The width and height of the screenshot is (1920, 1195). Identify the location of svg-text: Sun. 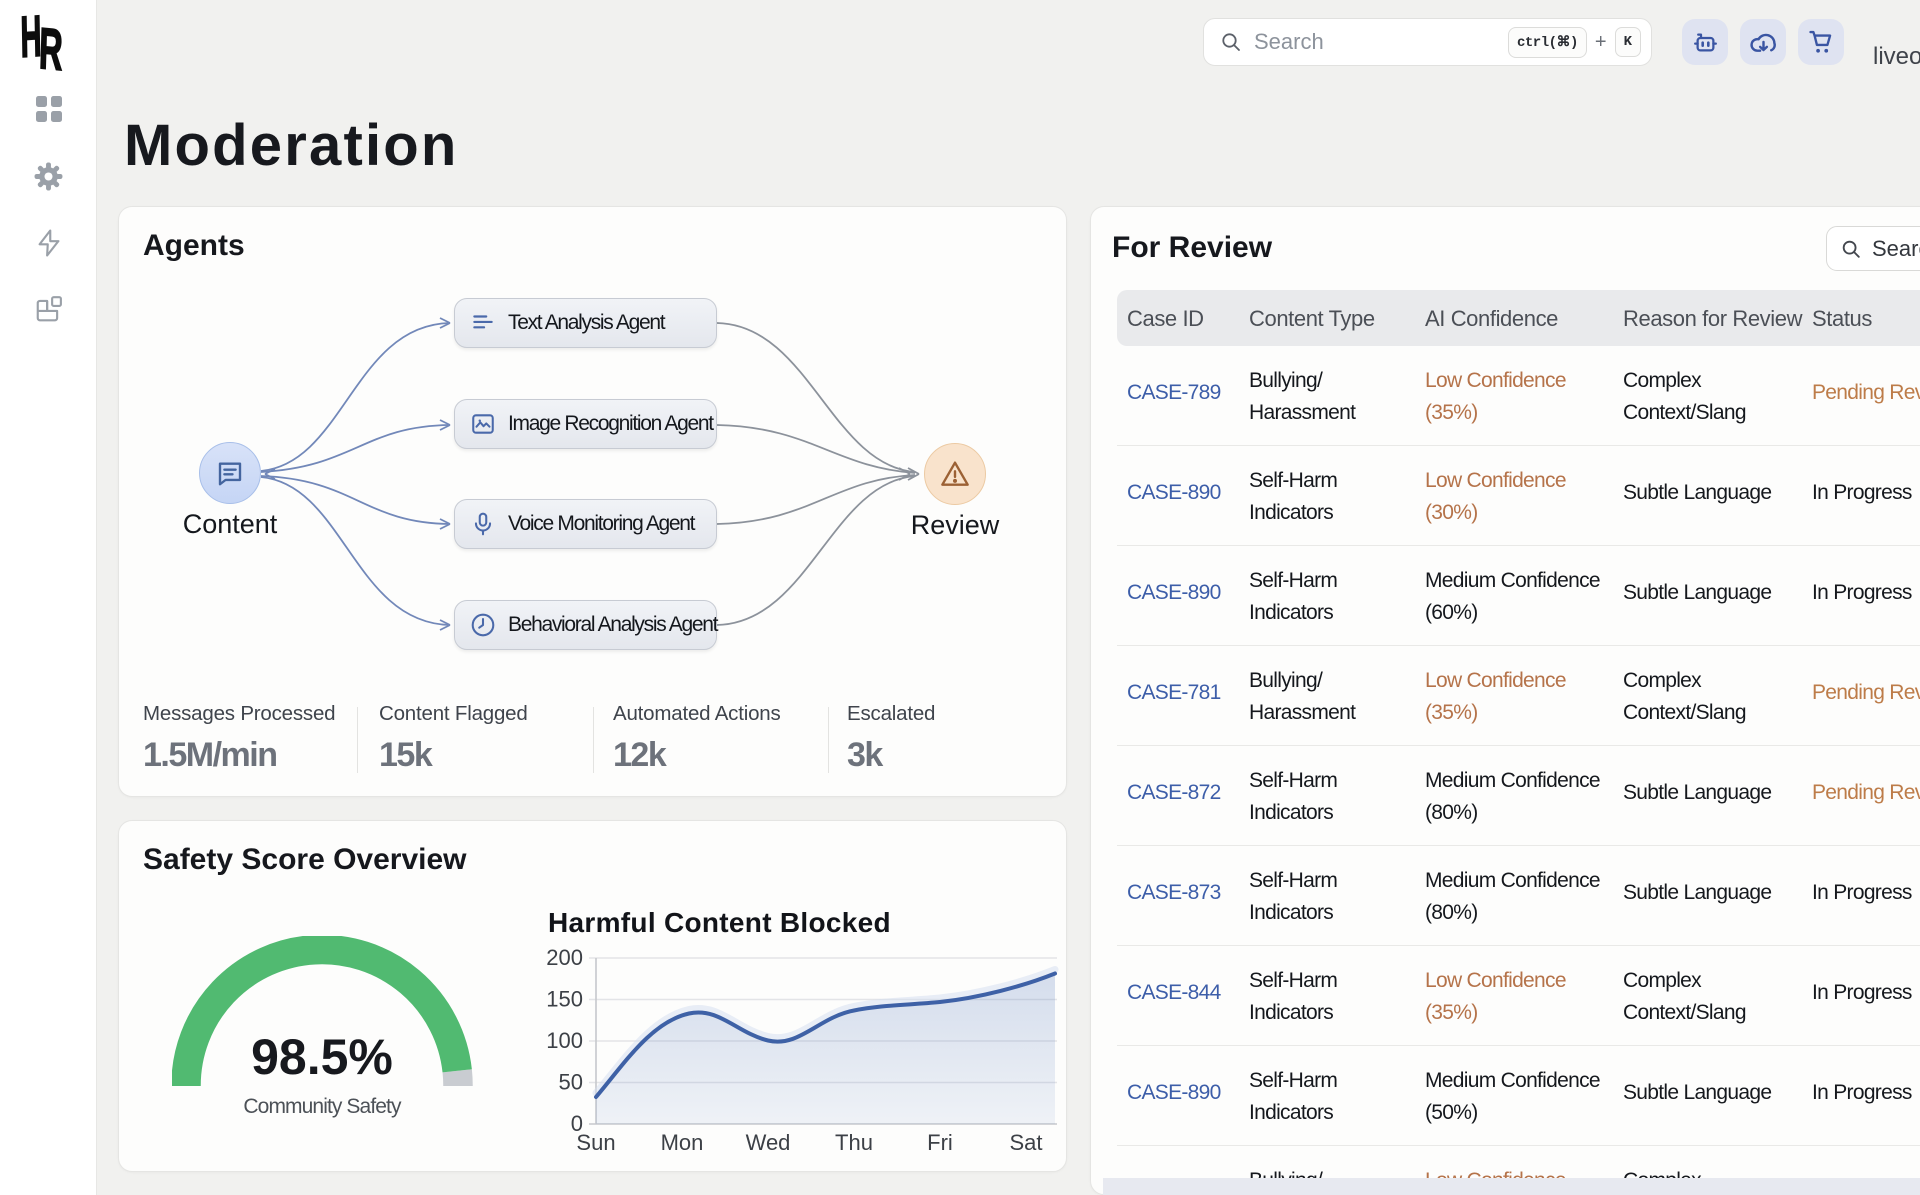
(595, 1142).